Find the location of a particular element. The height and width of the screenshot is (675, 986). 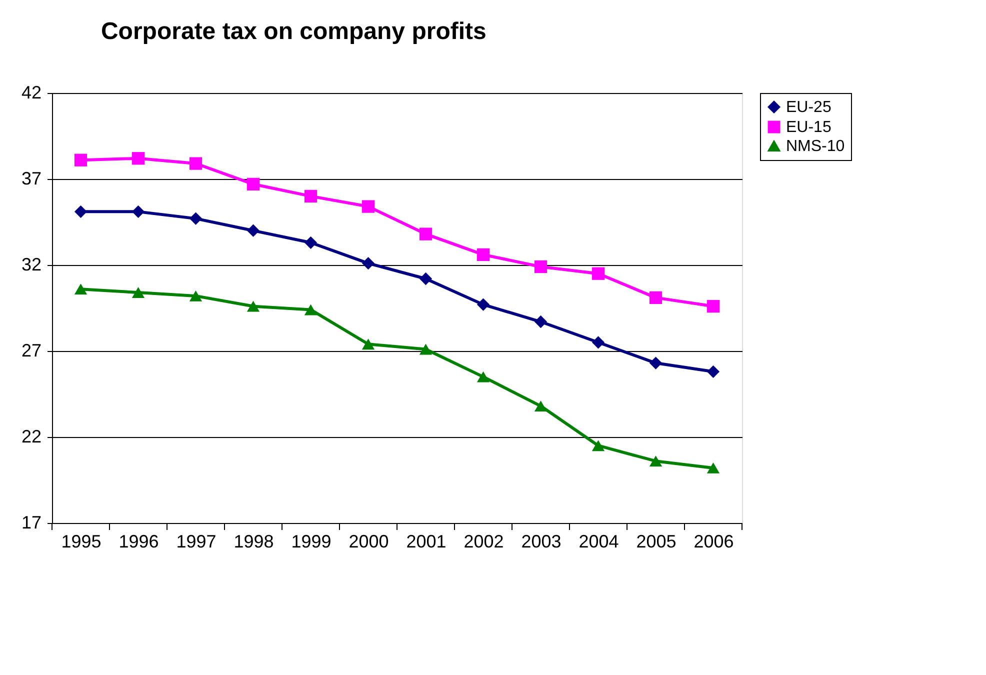

y-tick-label: 32 is located at coordinates (31, 264).